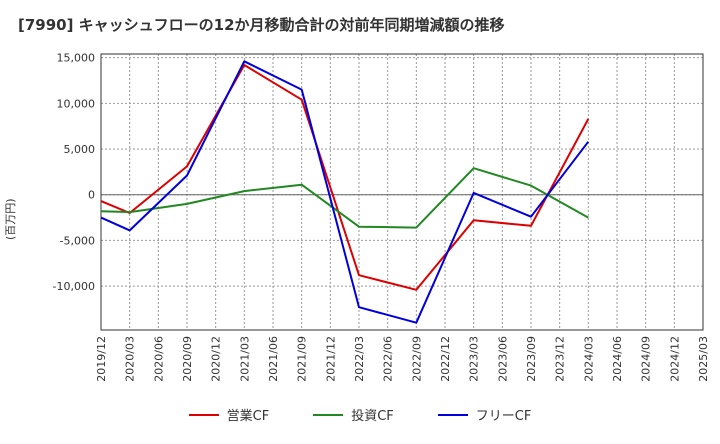 The image size is (720, 444). I want to click on legend-label-free-cf: フリーCF, so click(503, 416).